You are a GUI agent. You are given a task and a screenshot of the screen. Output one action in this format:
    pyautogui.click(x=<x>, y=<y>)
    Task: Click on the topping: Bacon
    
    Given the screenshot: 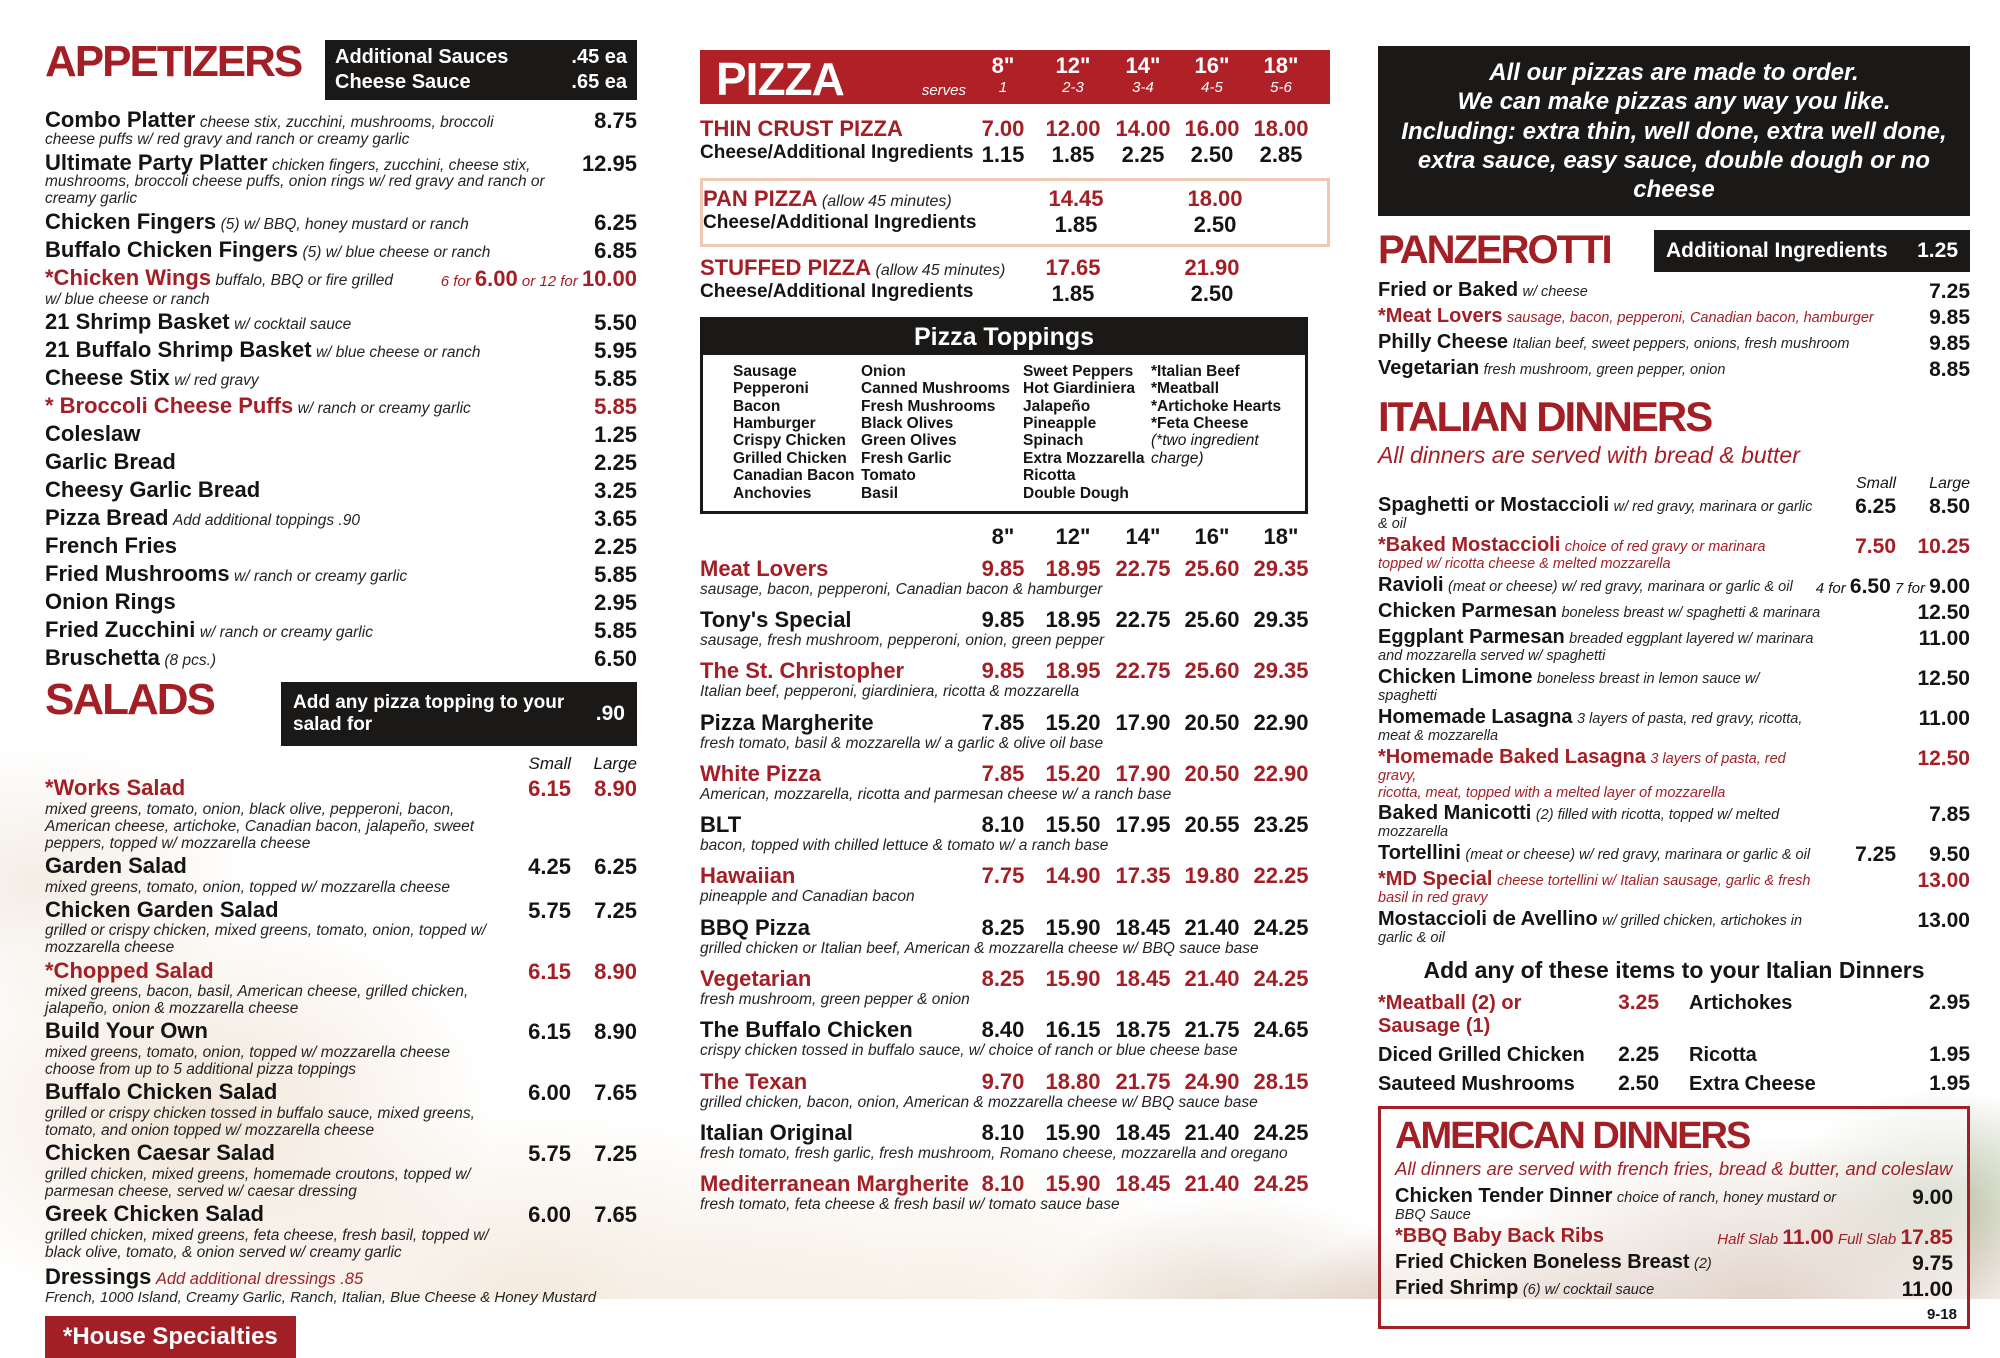 What is the action you would take?
    pyautogui.click(x=757, y=406)
    